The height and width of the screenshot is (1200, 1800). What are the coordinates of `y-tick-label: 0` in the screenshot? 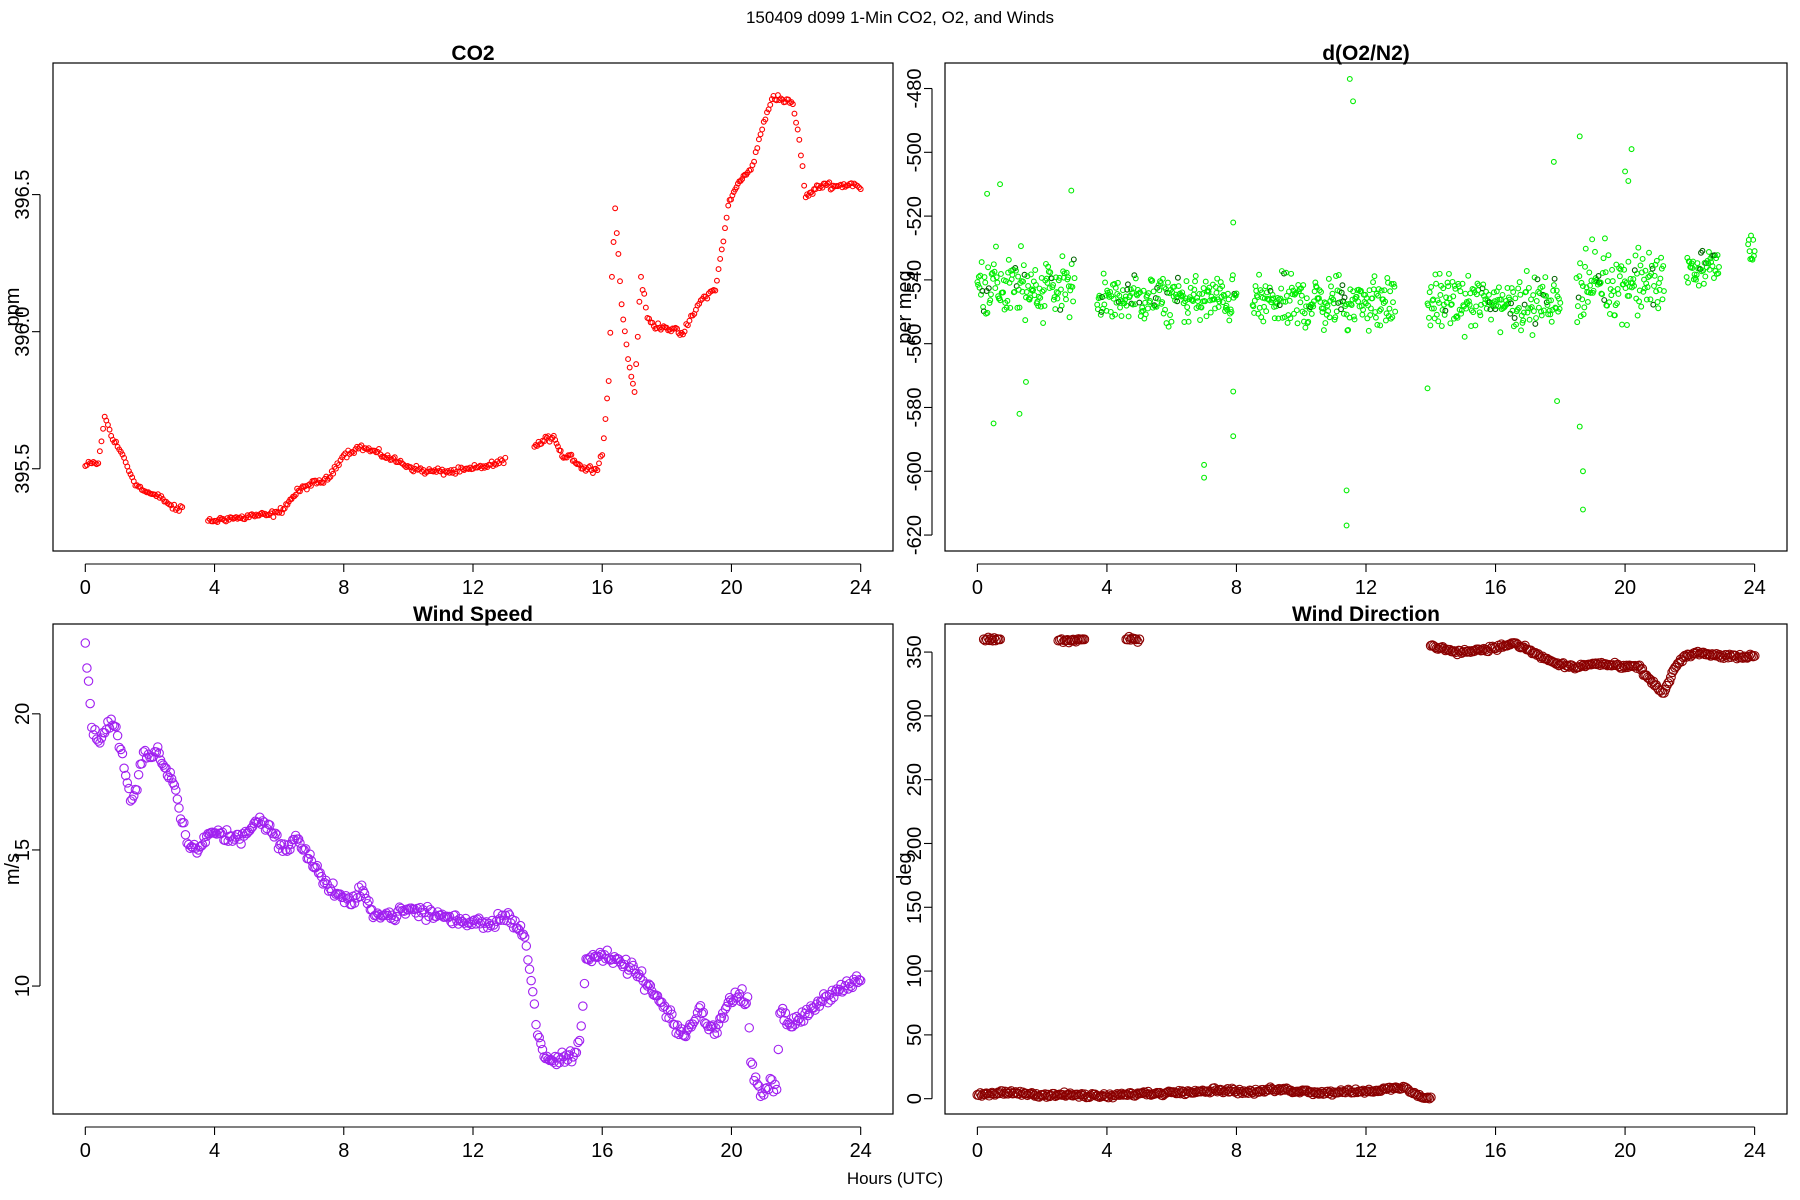 It's located at (915, 1098).